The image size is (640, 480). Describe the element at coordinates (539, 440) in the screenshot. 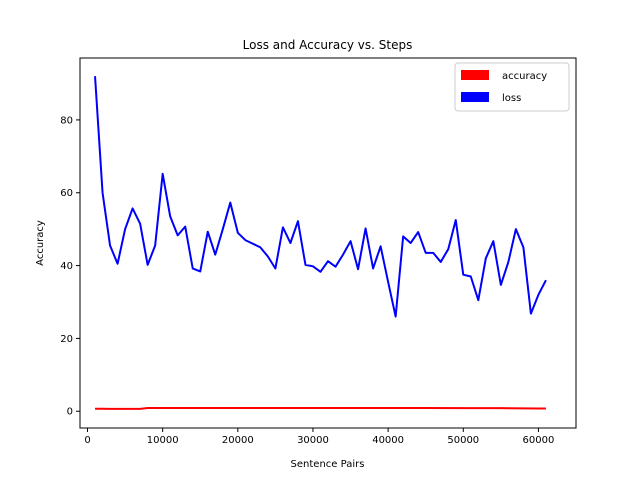

I see `x-tick-label: 60000` at that location.